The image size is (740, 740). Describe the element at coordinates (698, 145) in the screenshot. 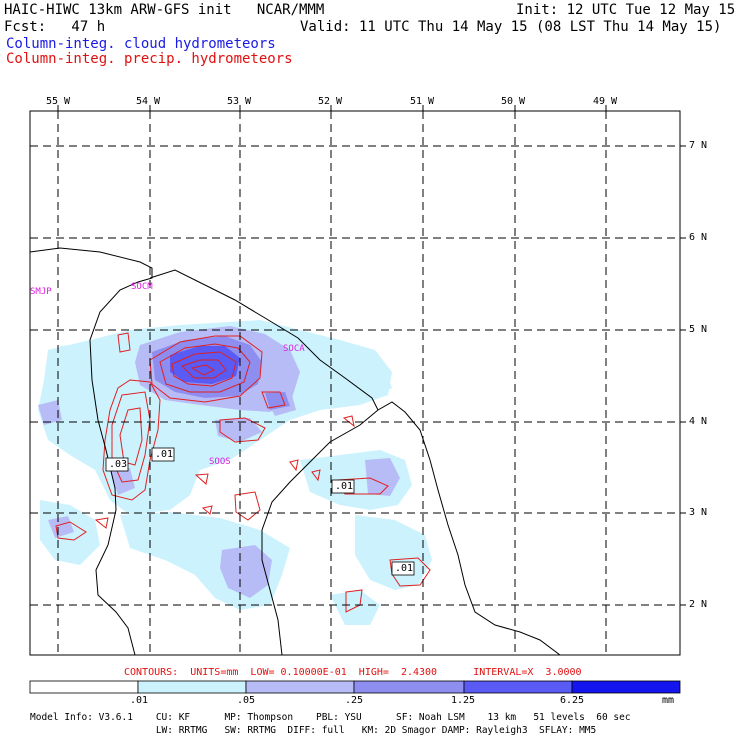

I see `lat-label-7n: 7 N` at that location.